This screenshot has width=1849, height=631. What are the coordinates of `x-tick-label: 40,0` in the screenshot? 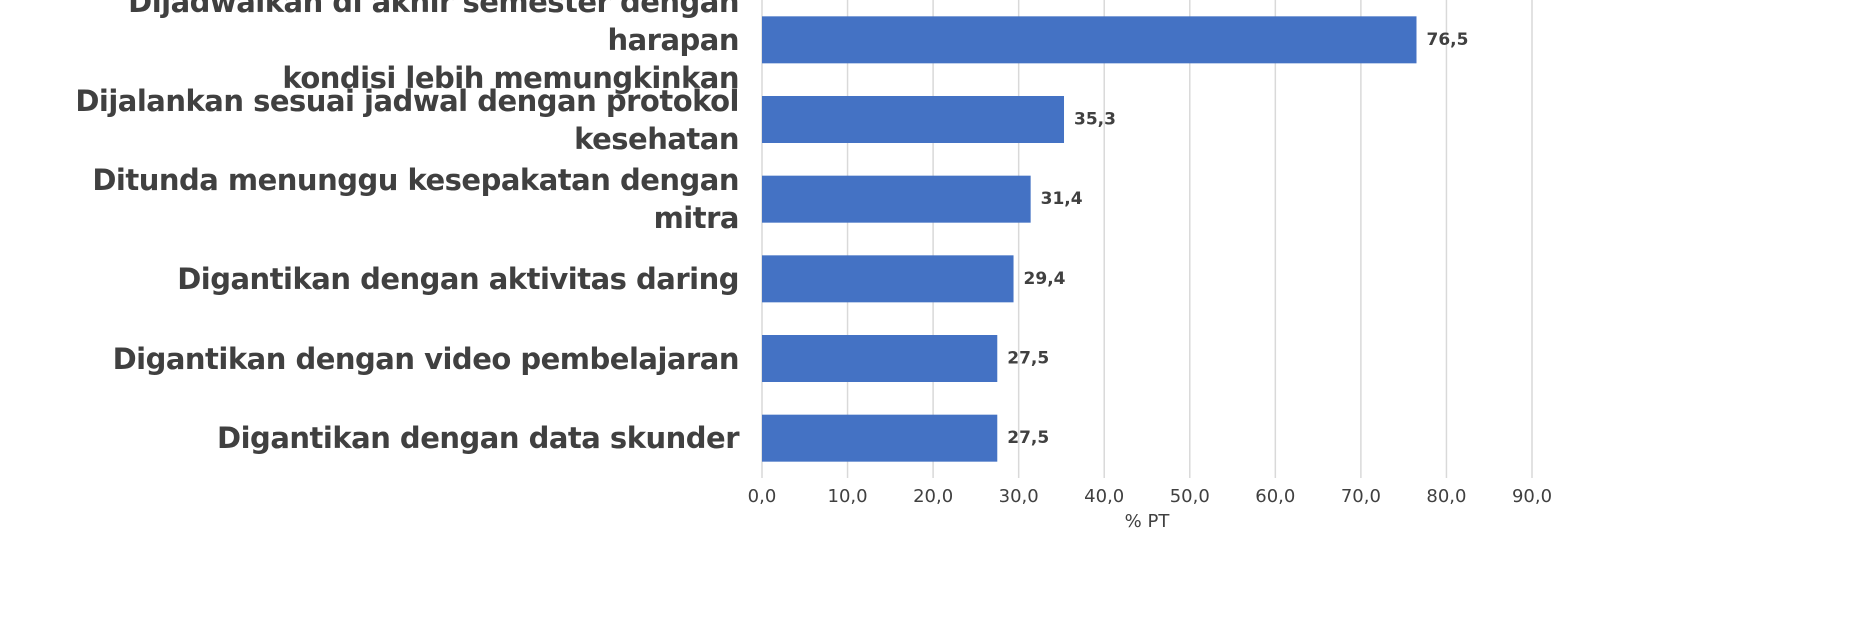 It's located at (1104, 496).